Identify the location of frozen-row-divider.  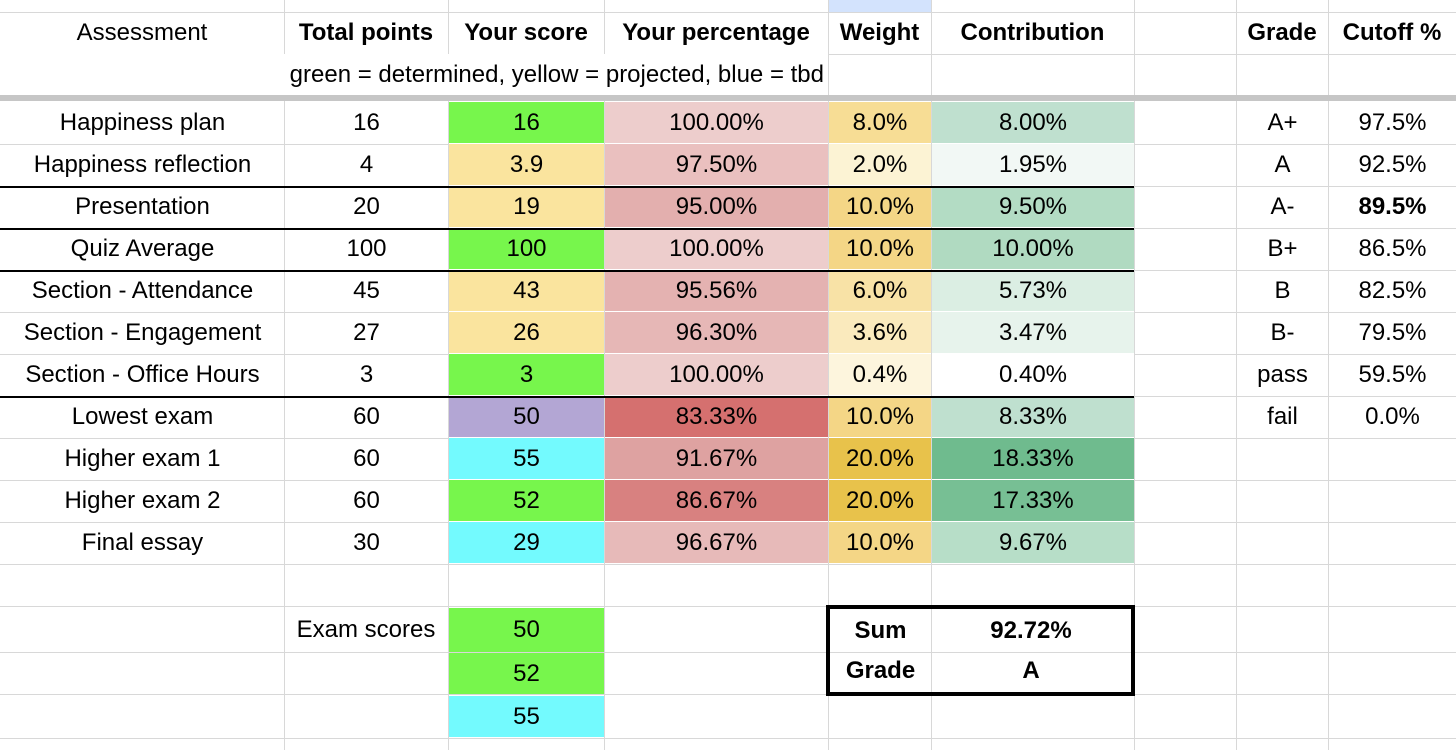
(728, 98).